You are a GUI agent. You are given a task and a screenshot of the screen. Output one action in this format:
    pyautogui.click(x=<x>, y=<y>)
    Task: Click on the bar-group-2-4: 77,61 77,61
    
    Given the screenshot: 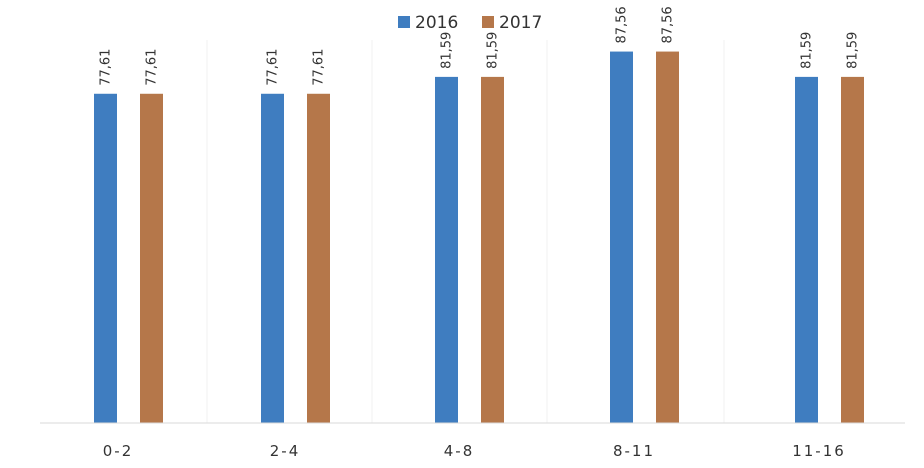 What is the action you would take?
    pyautogui.click(x=295, y=236)
    